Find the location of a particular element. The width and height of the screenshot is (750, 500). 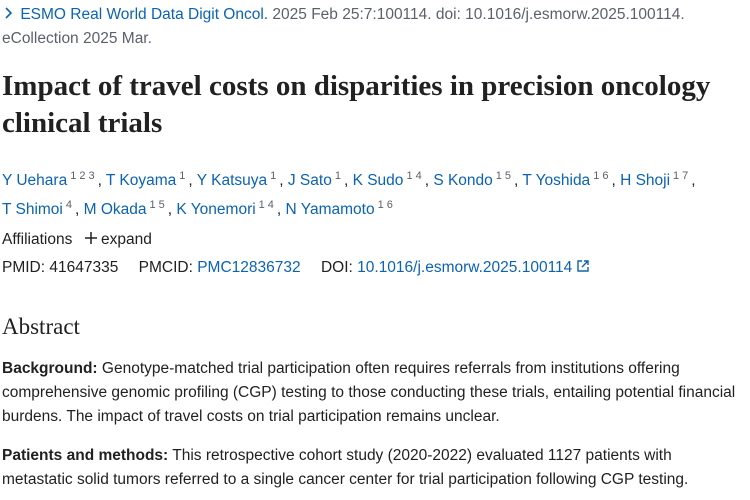

expand-label: expand is located at coordinates (126, 239).